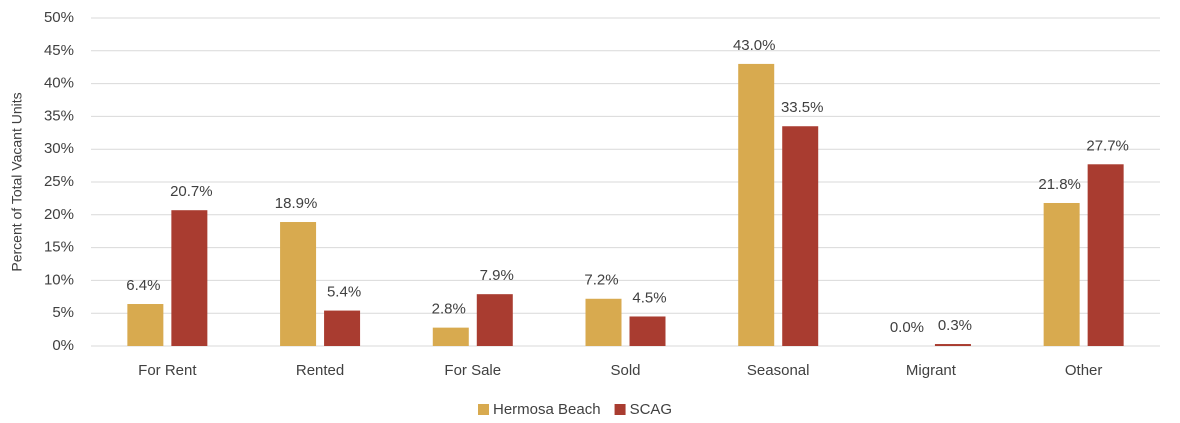  Describe the element at coordinates (778, 370) in the screenshot. I see `x-tick-label: Seasonal` at that location.